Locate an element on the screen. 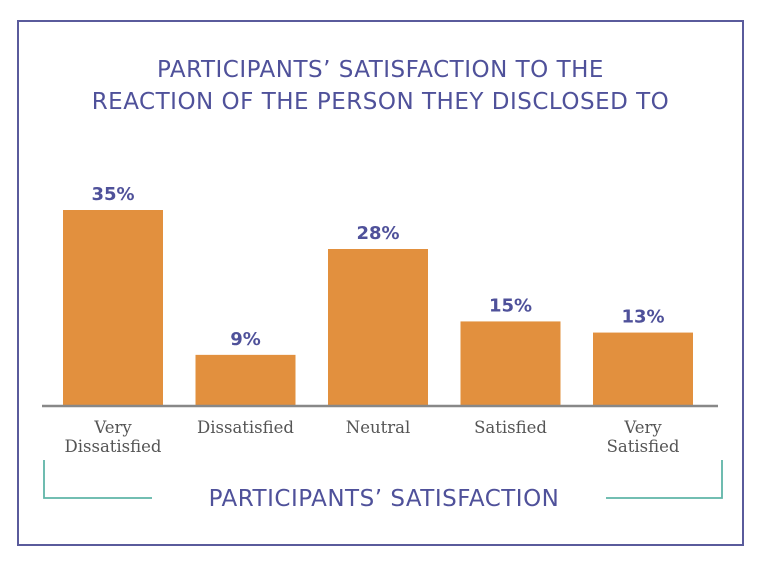 The width and height of the screenshot is (768, 566). value-label-2: 28% is located at coordinates (377, 233).